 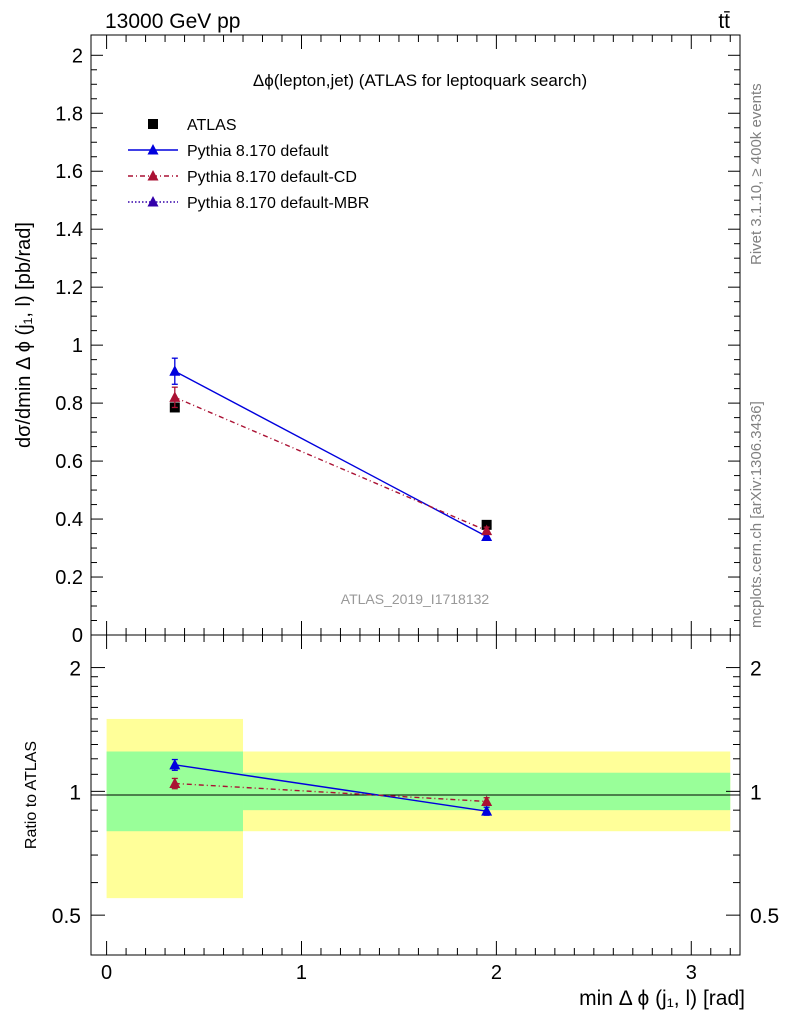 What do you see at coordinates (77, 56) in the screenshot?
I see `main-y-tick-label: 2` at bounding box center [77, 56].